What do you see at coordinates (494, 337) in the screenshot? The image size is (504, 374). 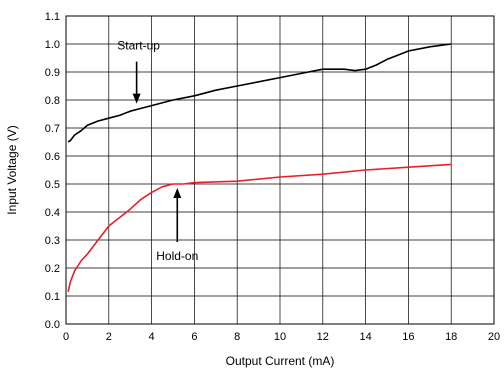 I see `x-tick-label: 20` at bounding box center [494, 337].